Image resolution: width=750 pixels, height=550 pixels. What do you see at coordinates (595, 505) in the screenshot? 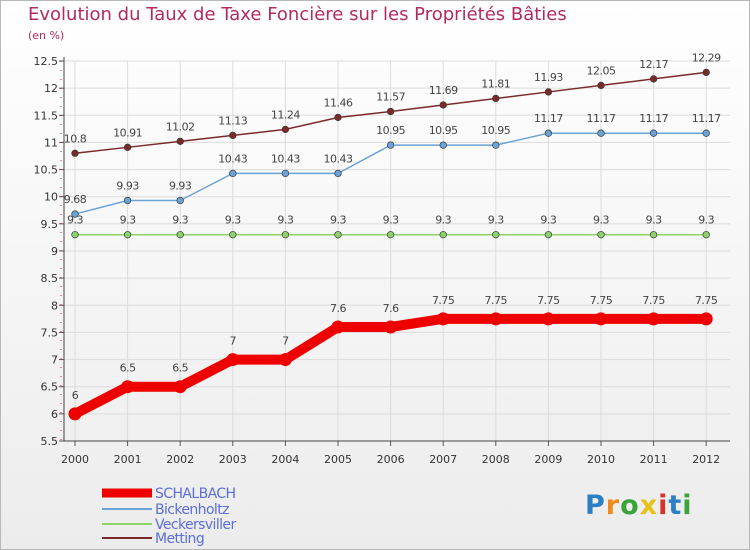
I see `logo-letter: P` at bounding box center [595, 505].